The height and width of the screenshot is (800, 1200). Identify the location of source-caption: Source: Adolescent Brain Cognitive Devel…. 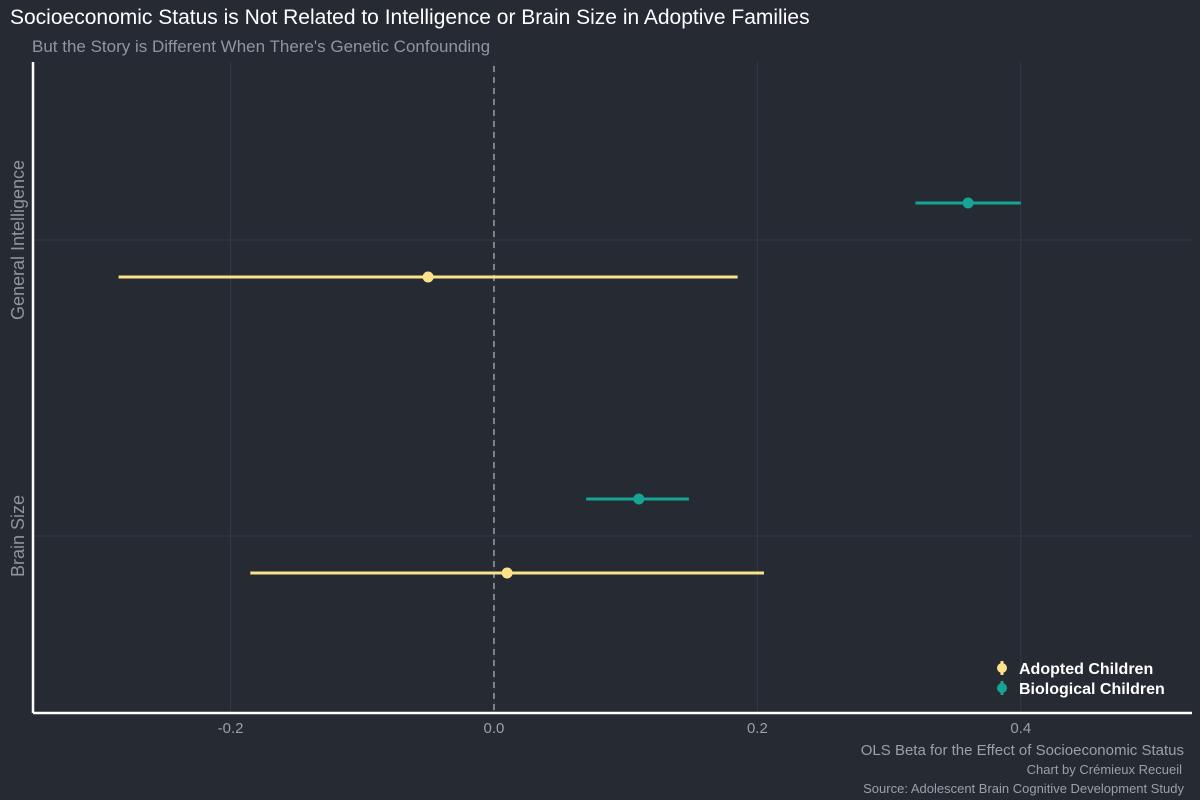
(1023, 788).